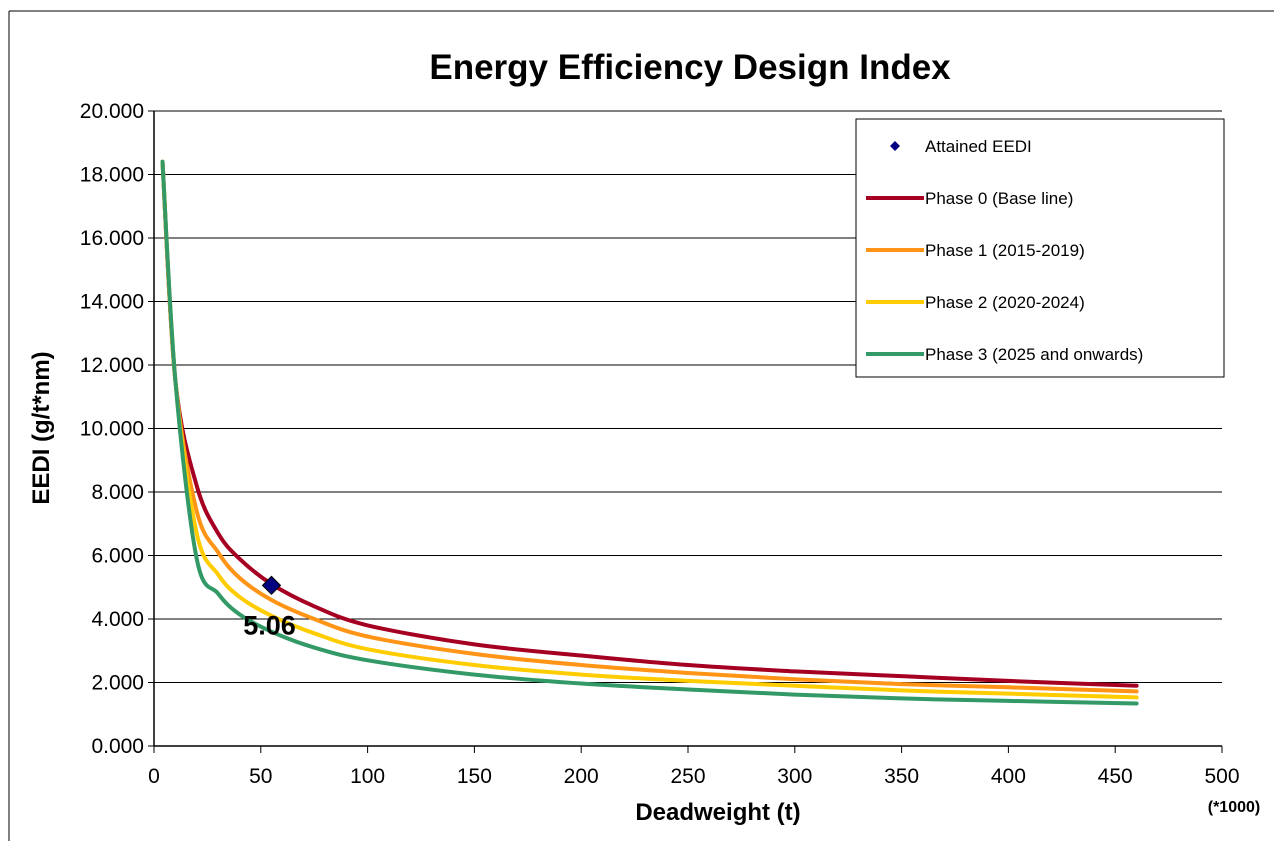 Image resolution: width=1274 pixels, height=841 pixels. Describe the element at coordinates (112, 365) in the screenshot. I see `y-tick-label: 12.000` at that location.